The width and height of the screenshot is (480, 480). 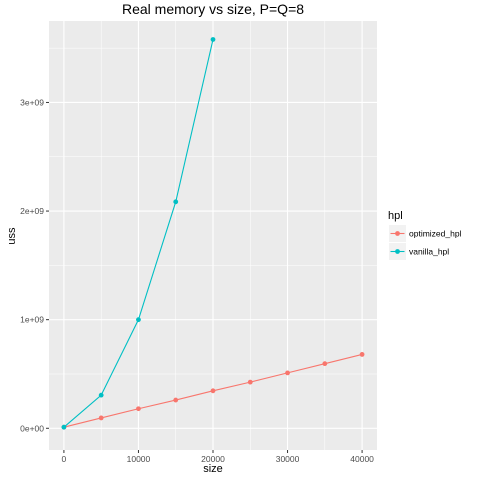 I want to click on y-tick-label: 0e+00, so click(x=32, y=428).